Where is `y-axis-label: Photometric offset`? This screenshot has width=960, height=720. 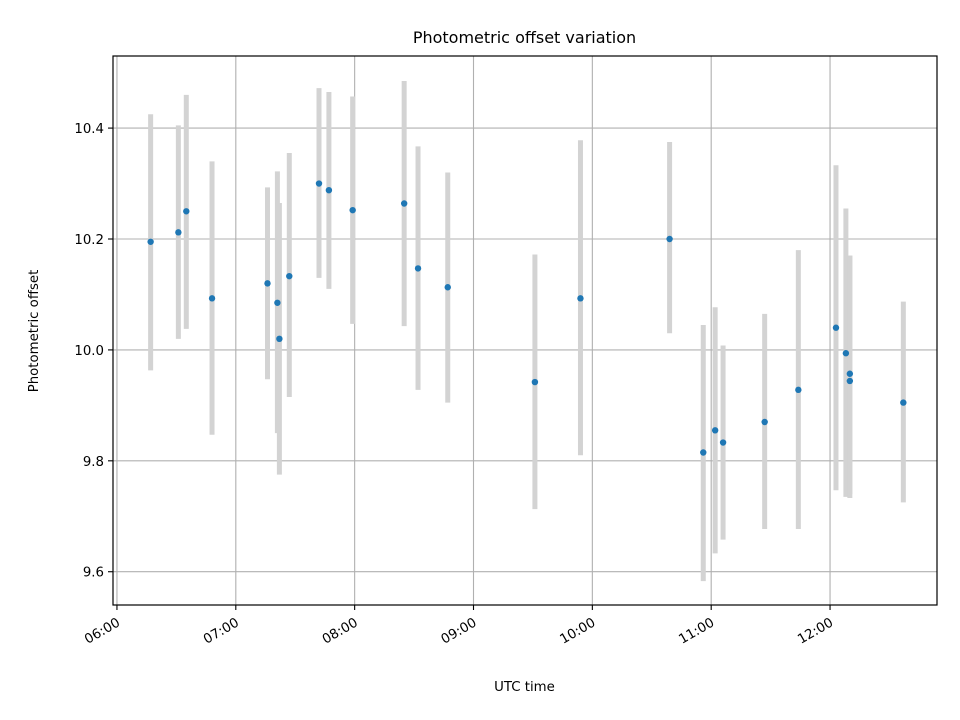 y-axis-label: Photometric offset is located at coordinates (34, 331).